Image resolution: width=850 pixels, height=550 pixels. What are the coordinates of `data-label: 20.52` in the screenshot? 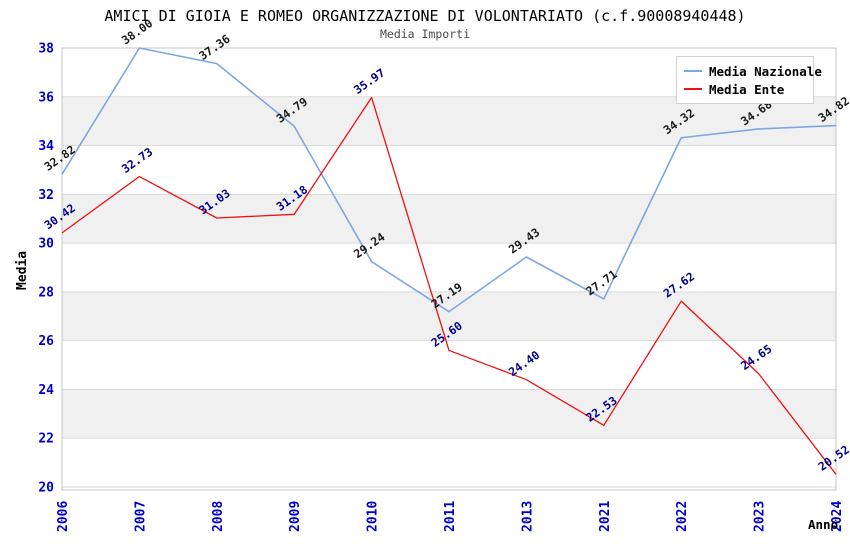 It's located at (833, 457).